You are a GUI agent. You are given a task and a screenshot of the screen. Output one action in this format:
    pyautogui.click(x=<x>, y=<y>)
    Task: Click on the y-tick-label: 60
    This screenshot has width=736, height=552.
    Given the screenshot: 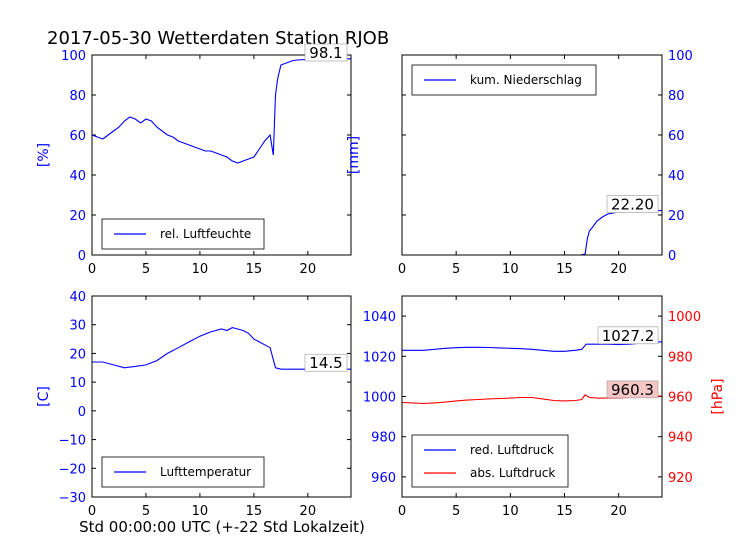 What is the action you would take?
    pyautogui.click(x=77, y=136)
    